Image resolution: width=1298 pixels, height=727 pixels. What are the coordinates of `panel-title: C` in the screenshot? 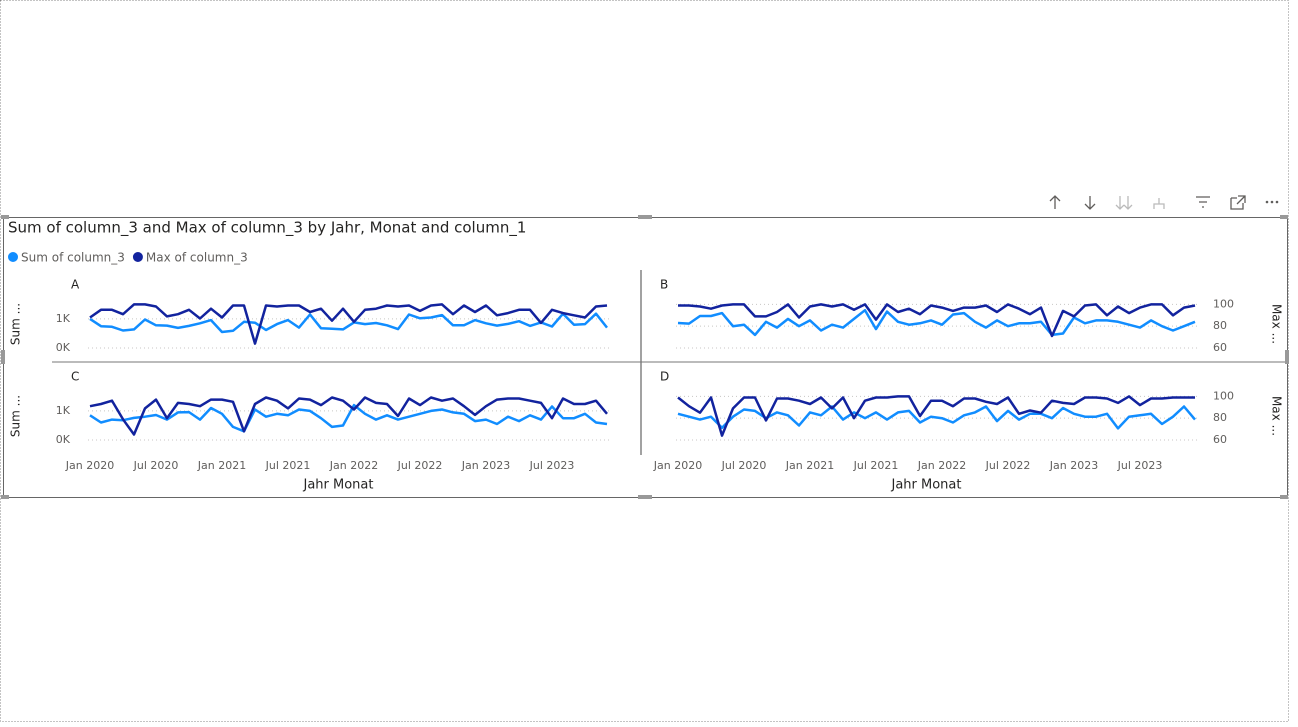 It's located at (75, 377).